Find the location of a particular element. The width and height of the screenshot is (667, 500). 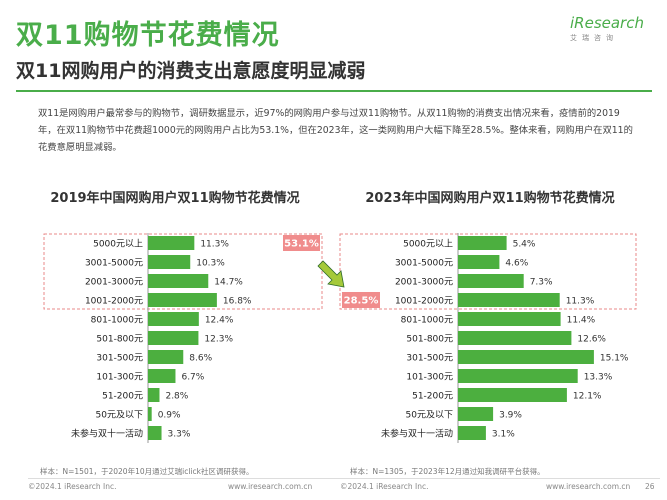

value-label: 10.3% is located at coordinates (210, 264).